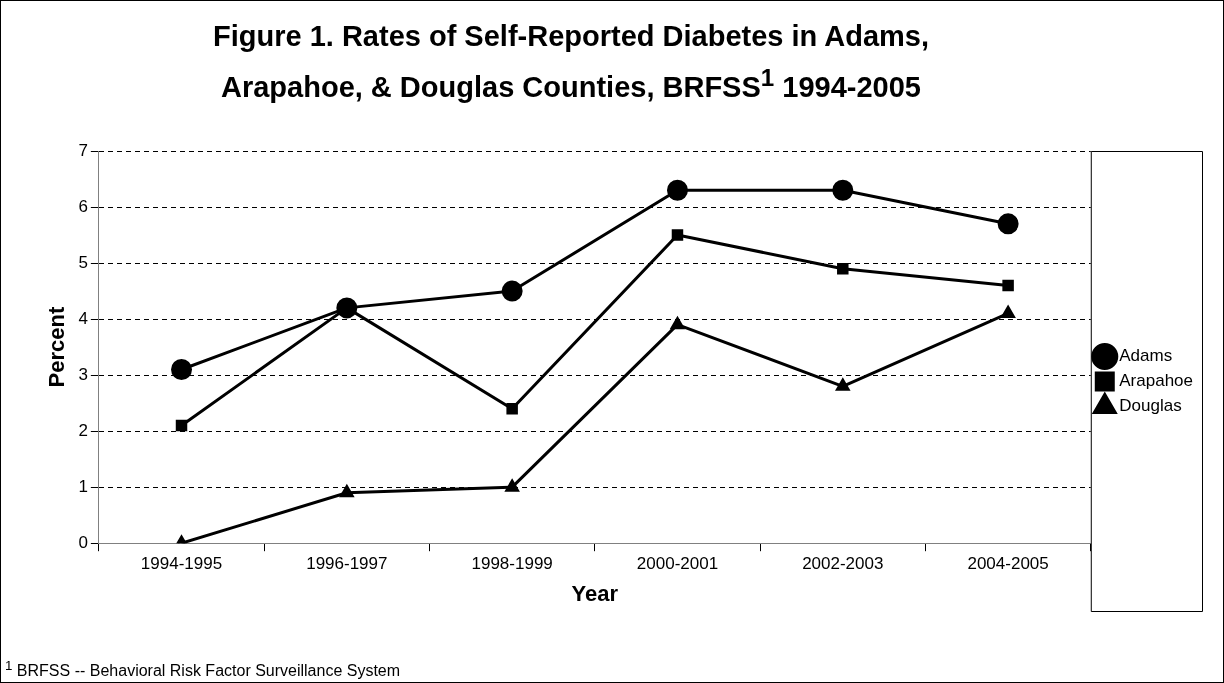  I want to click on x-tick-label: 1996-1997, so click(347, 564).